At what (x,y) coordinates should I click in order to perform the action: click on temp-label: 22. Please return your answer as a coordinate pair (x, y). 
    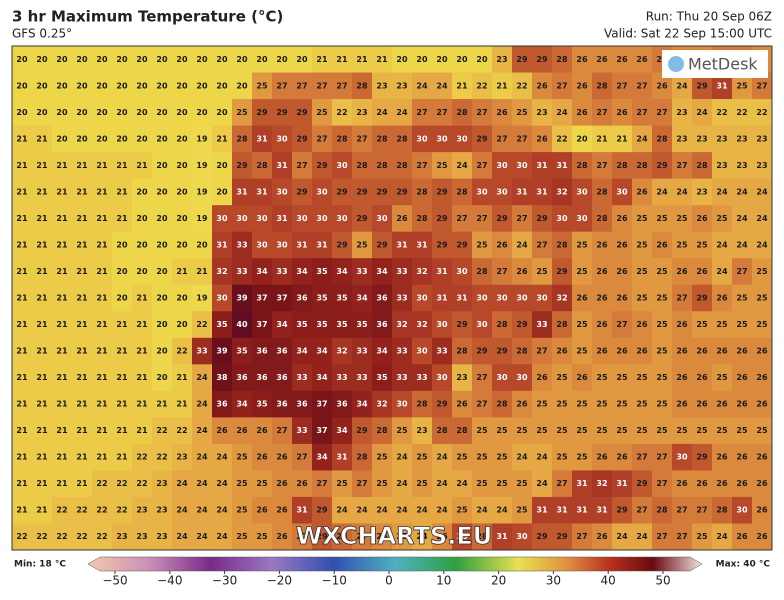
    Looking at the image, I should click on (81, 536).